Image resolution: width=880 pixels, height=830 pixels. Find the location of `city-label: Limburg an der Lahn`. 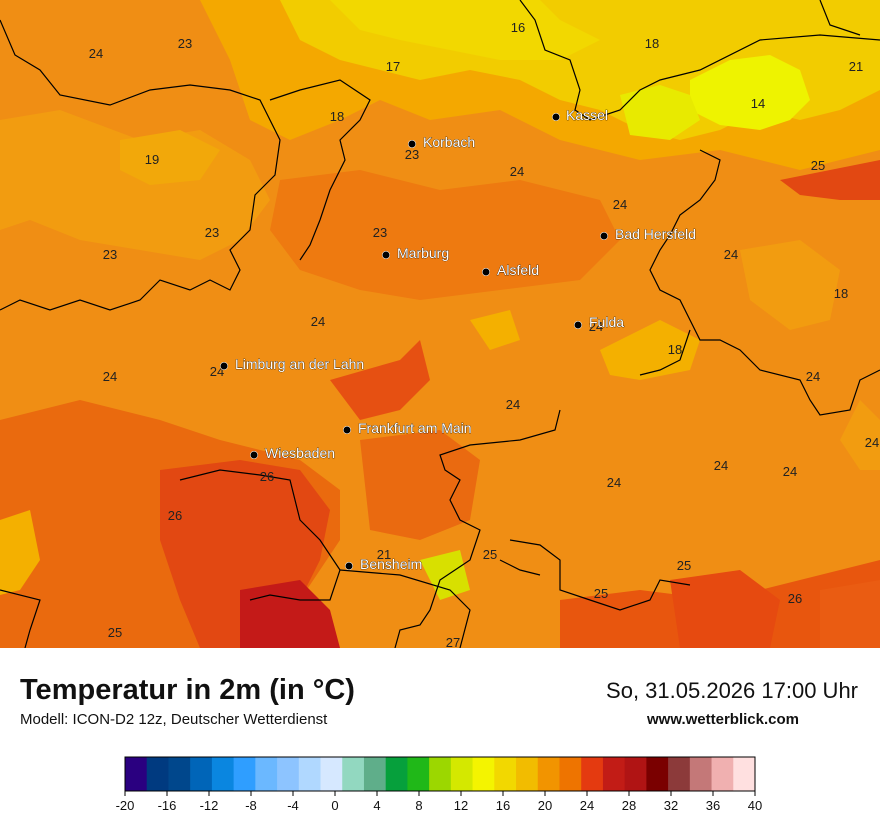

city-label: Limburg an der Lahn is located at coordinates (299, 364).